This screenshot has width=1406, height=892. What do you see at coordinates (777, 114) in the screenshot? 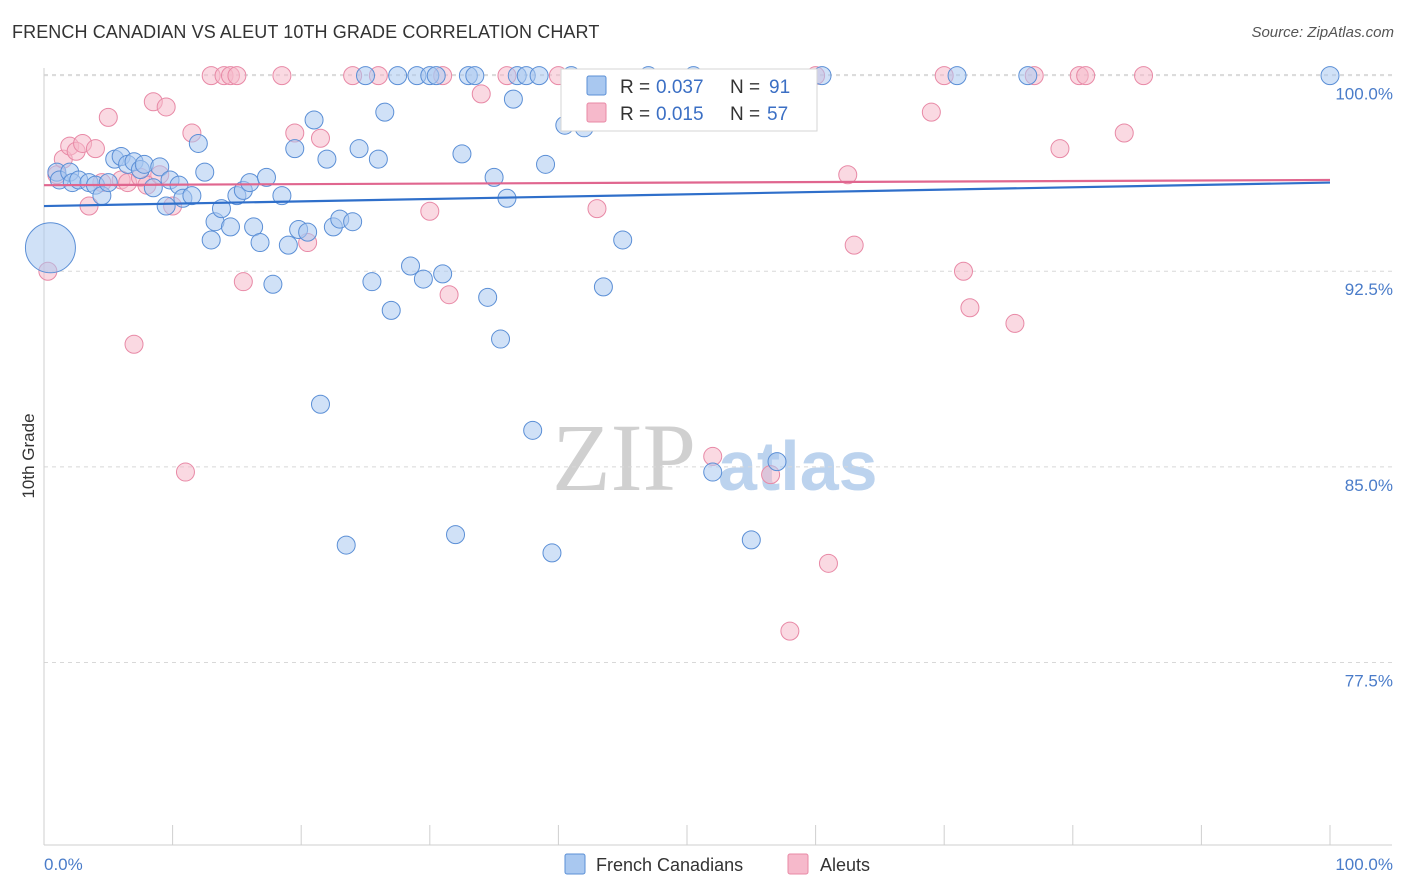
I see `legend-n-value-2: 57` at bounding box center [777, 114].